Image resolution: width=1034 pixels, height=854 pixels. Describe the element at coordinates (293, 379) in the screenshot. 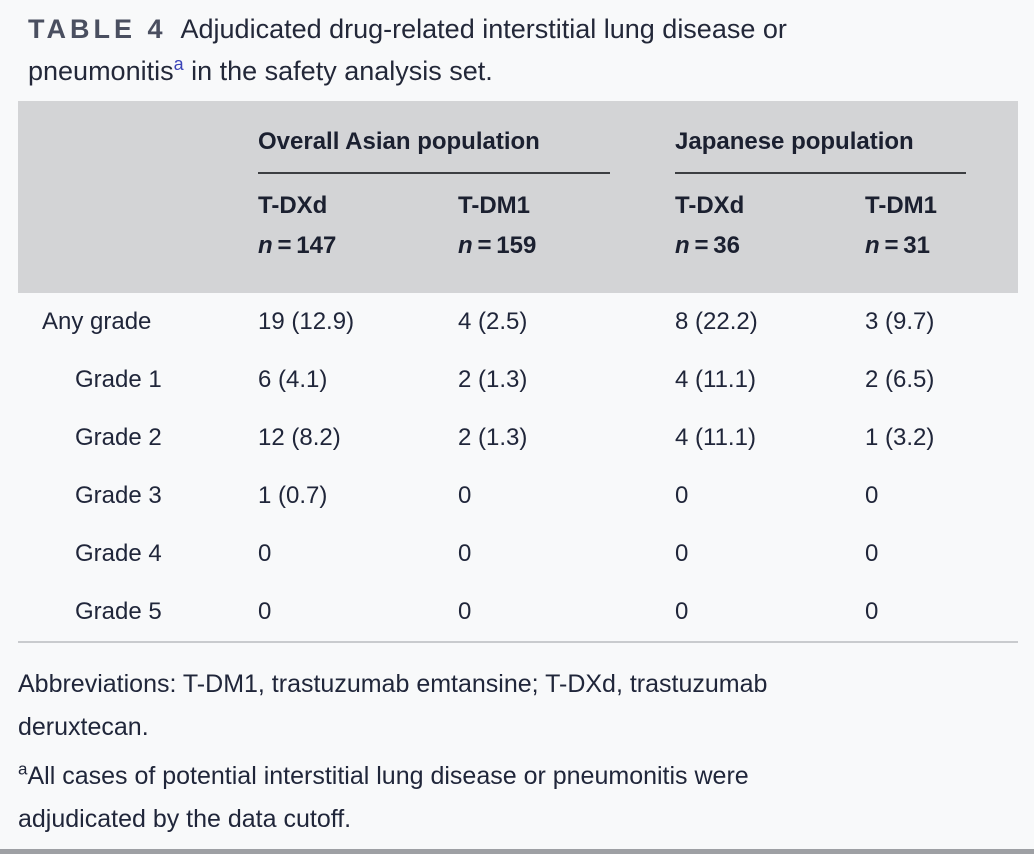

I see `cell: 6 (4.1)` at that location.